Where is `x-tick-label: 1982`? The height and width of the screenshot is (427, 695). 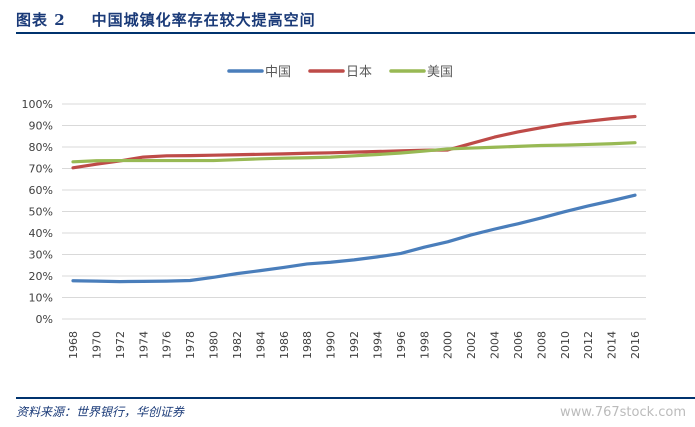 x-tick-label: 1982 is located at coordinates (237, 345).